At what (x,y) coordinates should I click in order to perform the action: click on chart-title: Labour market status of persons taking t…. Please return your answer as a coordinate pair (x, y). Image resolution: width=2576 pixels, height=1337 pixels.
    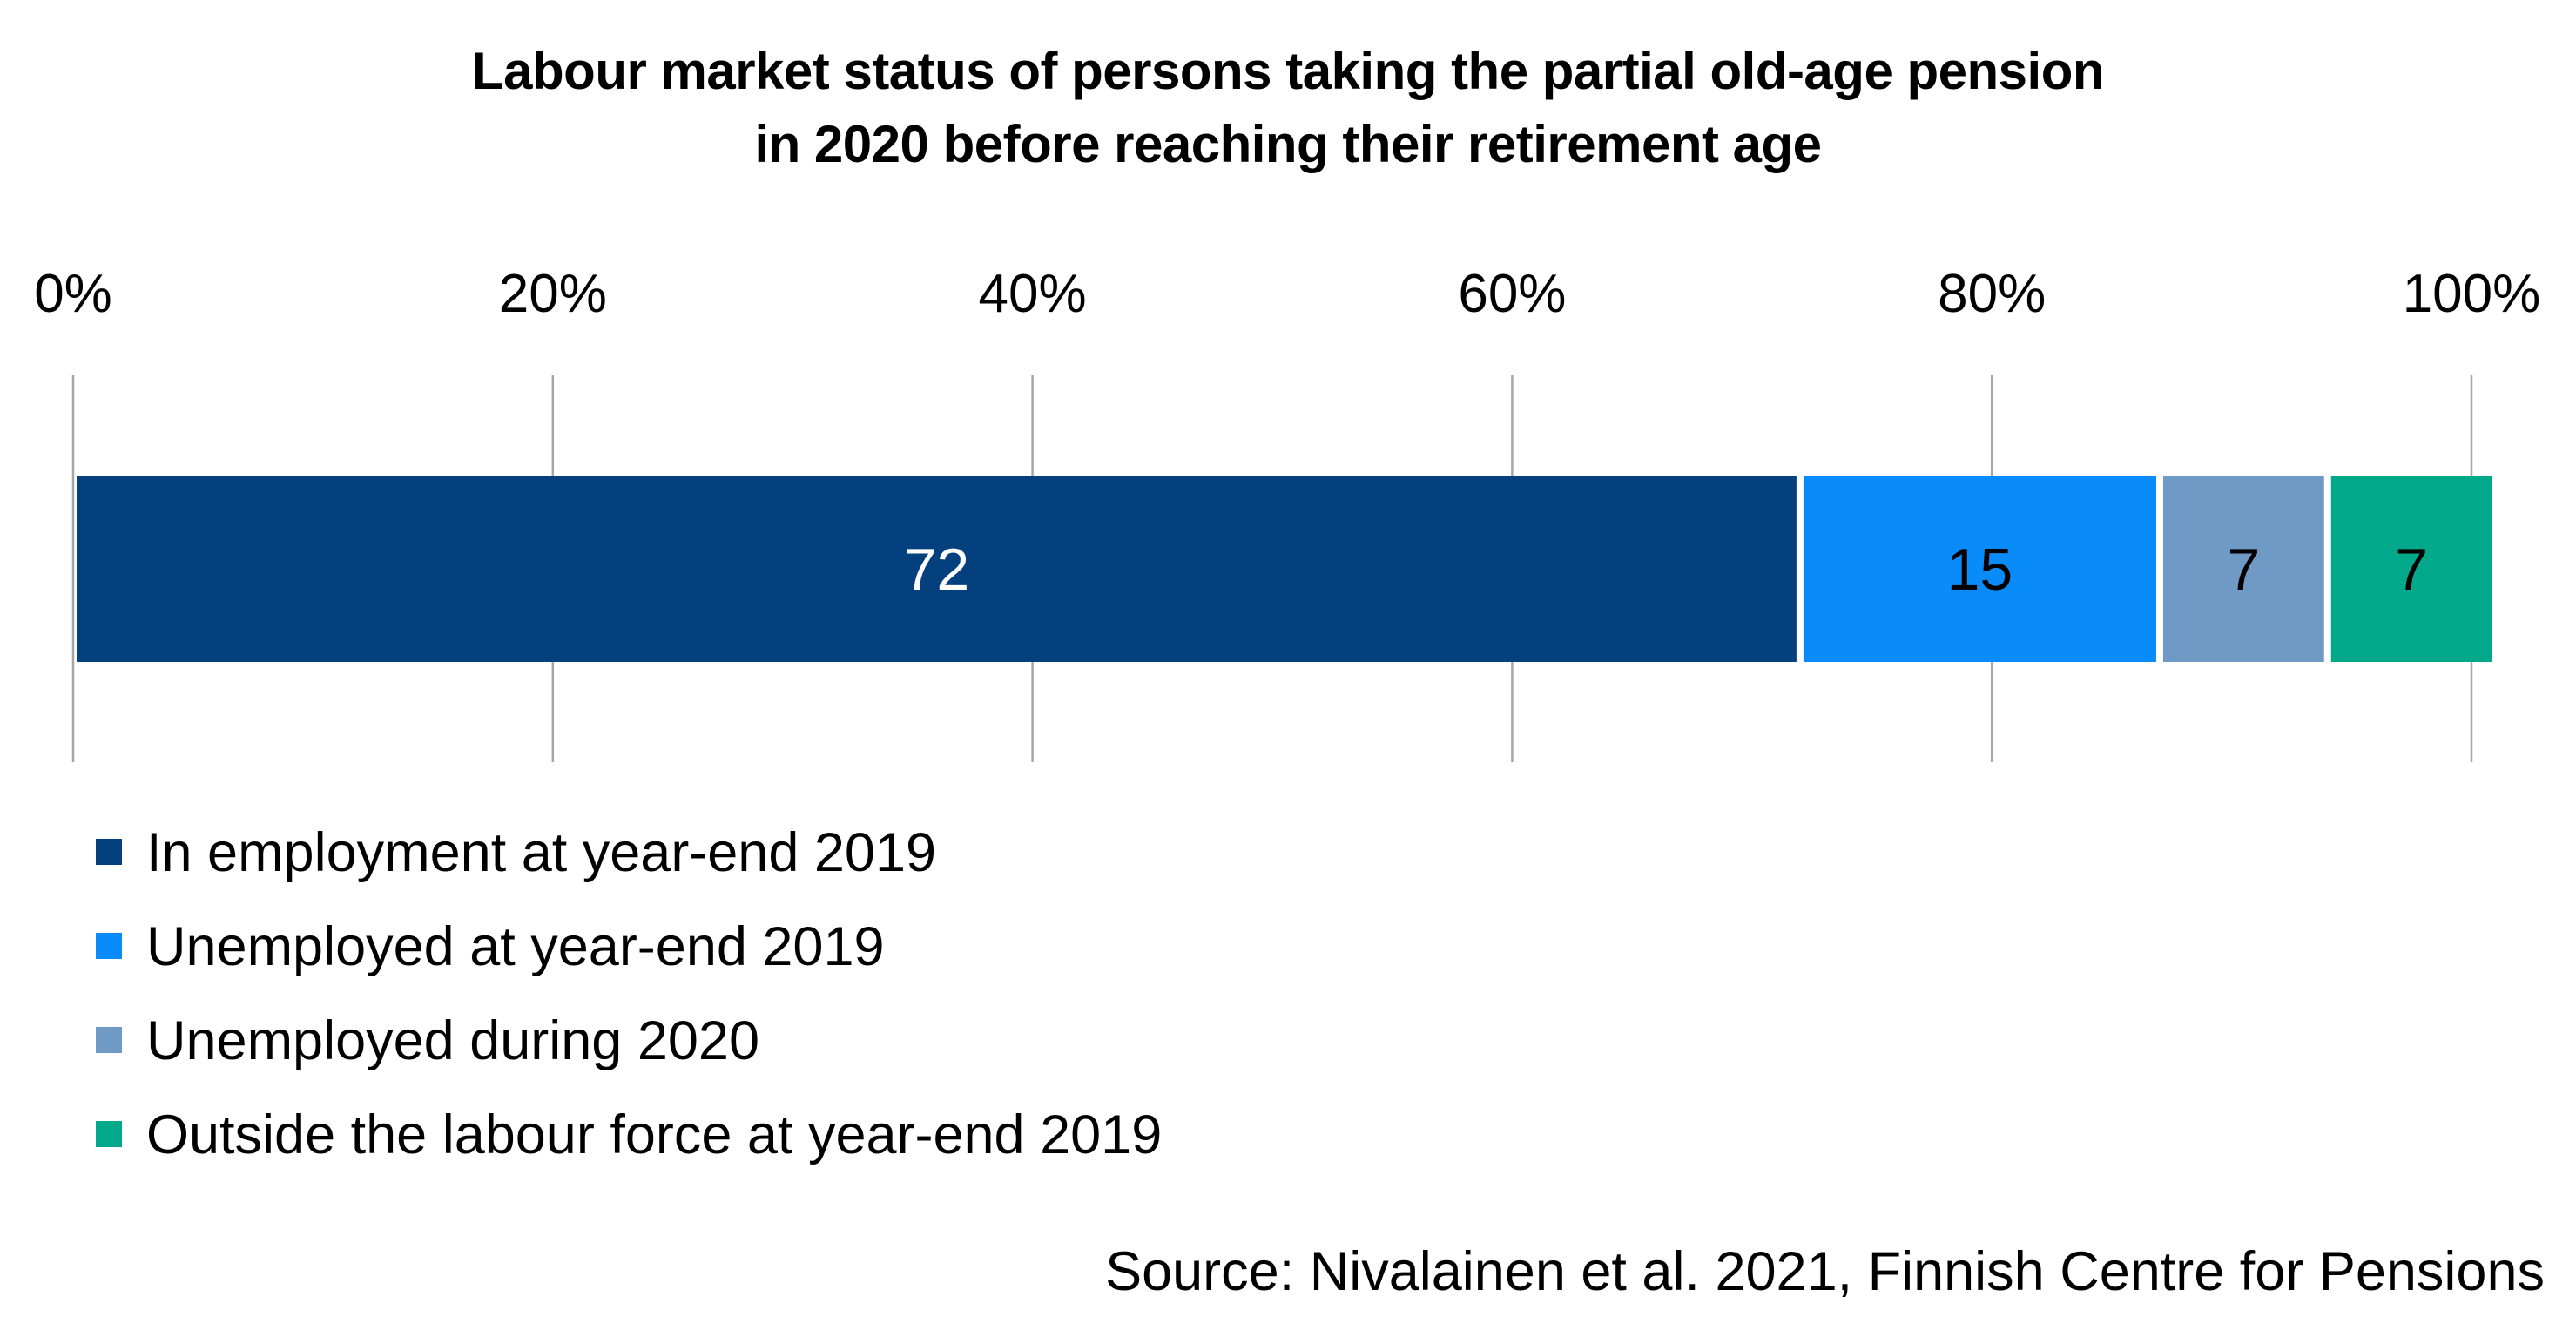
    Looking at the image, I should click on (1288, 108).